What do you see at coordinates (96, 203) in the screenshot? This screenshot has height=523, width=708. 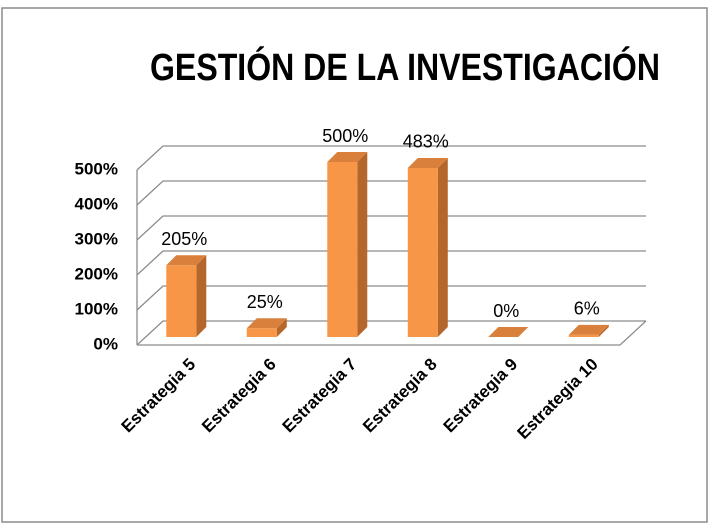 I see `y-tick-label: 400%` at bounding box center [96, 203].